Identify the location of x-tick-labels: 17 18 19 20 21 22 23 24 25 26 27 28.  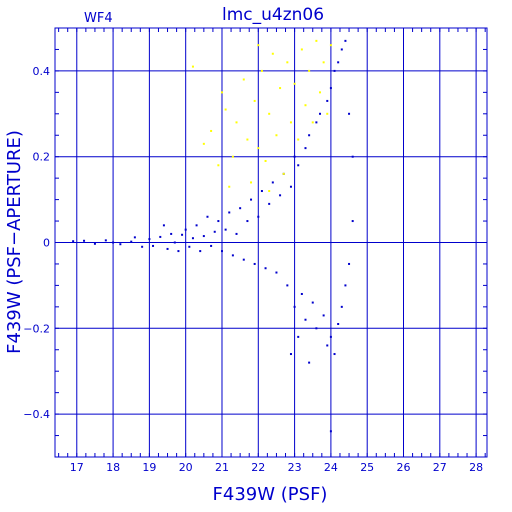
(276, 467).